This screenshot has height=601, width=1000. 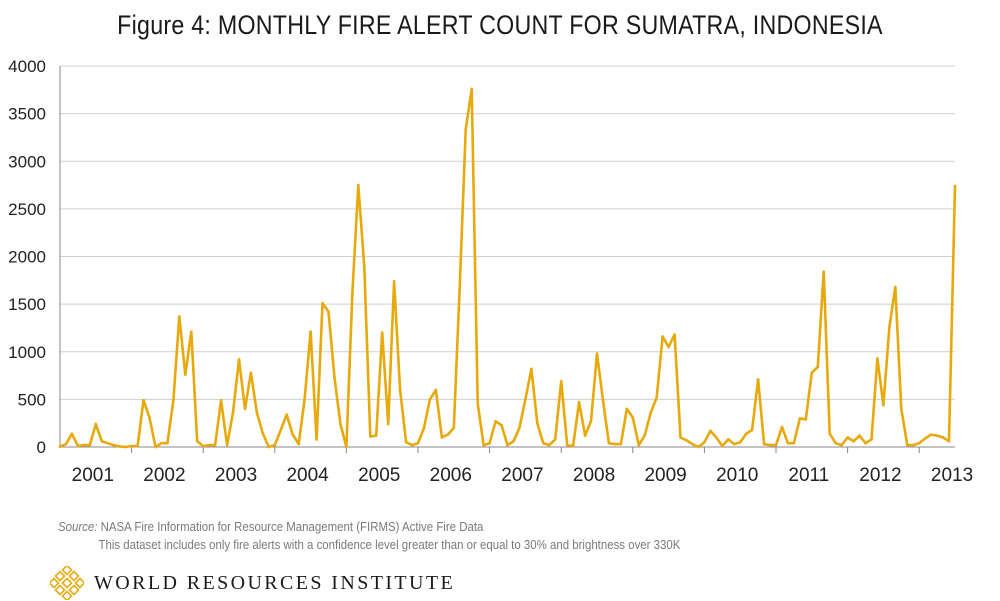 I want to click on y-tick-label: 0, so click(x=41, y=447).